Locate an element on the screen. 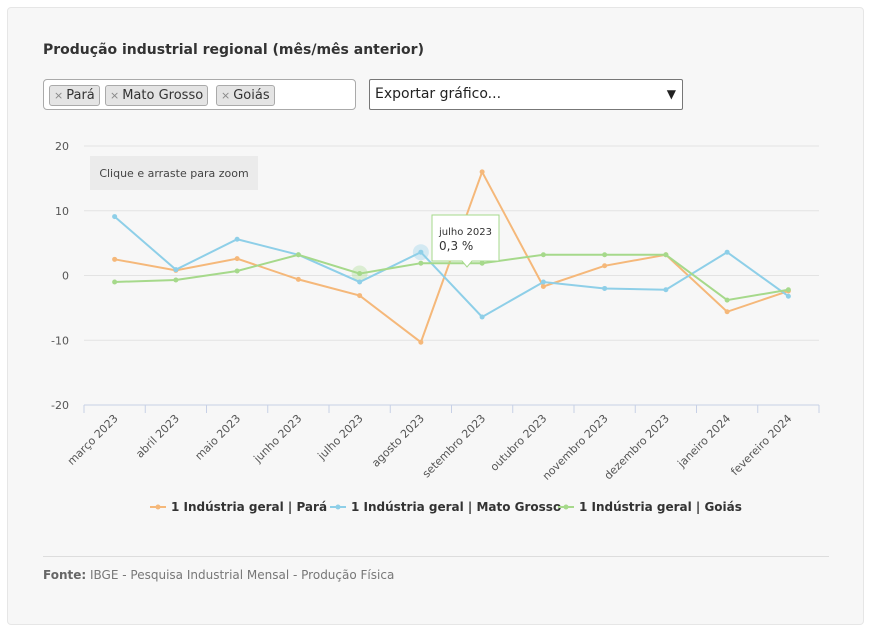 Image resolution: width=875 pixels, height=635 pixels. divider is located at coordinates (436, 556).